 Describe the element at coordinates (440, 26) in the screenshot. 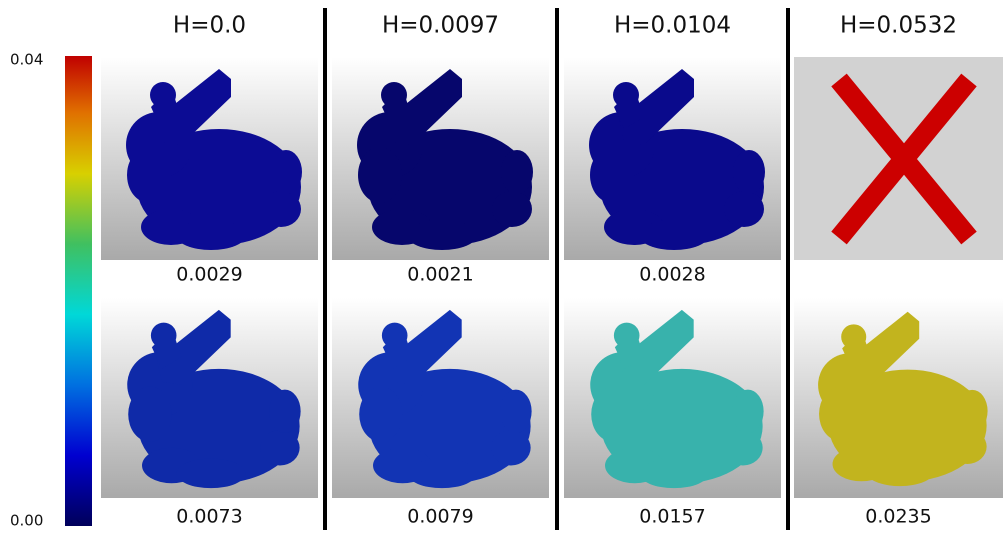

I see `column-header: H=0.0097` at that location.